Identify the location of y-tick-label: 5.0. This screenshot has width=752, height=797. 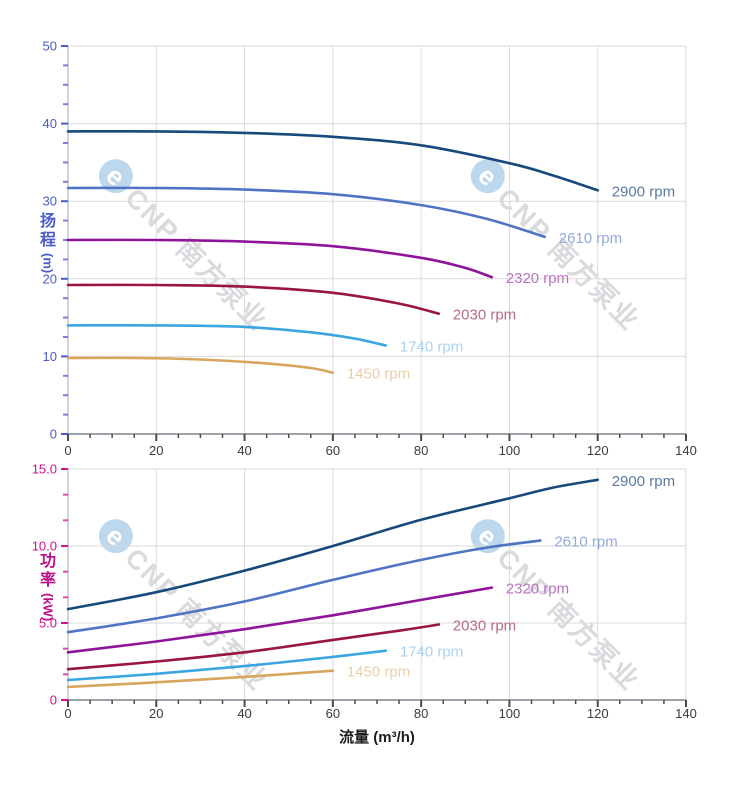
(48, 623).